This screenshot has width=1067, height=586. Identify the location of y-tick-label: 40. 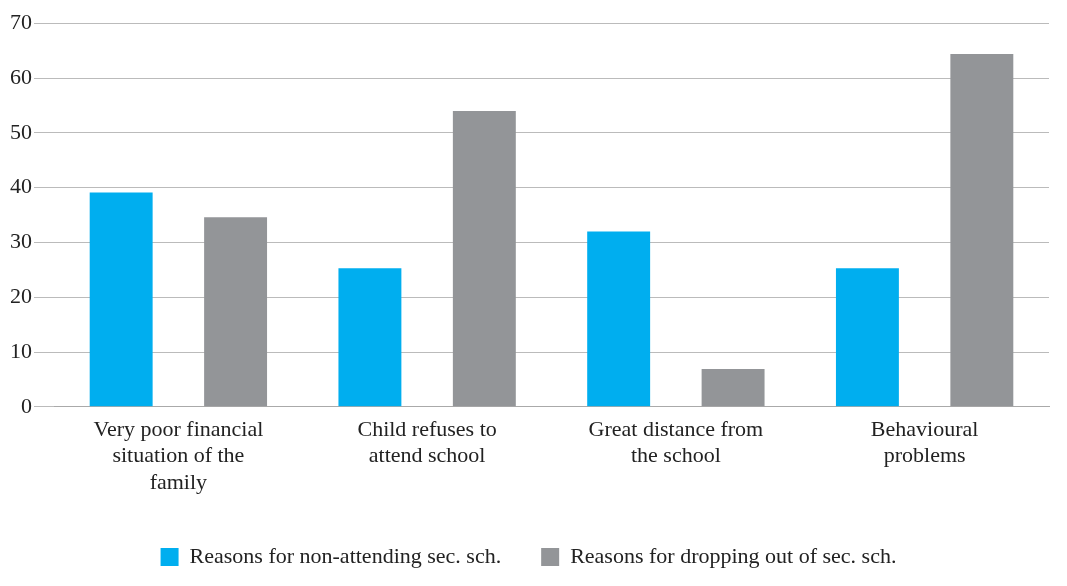
(21, 186).